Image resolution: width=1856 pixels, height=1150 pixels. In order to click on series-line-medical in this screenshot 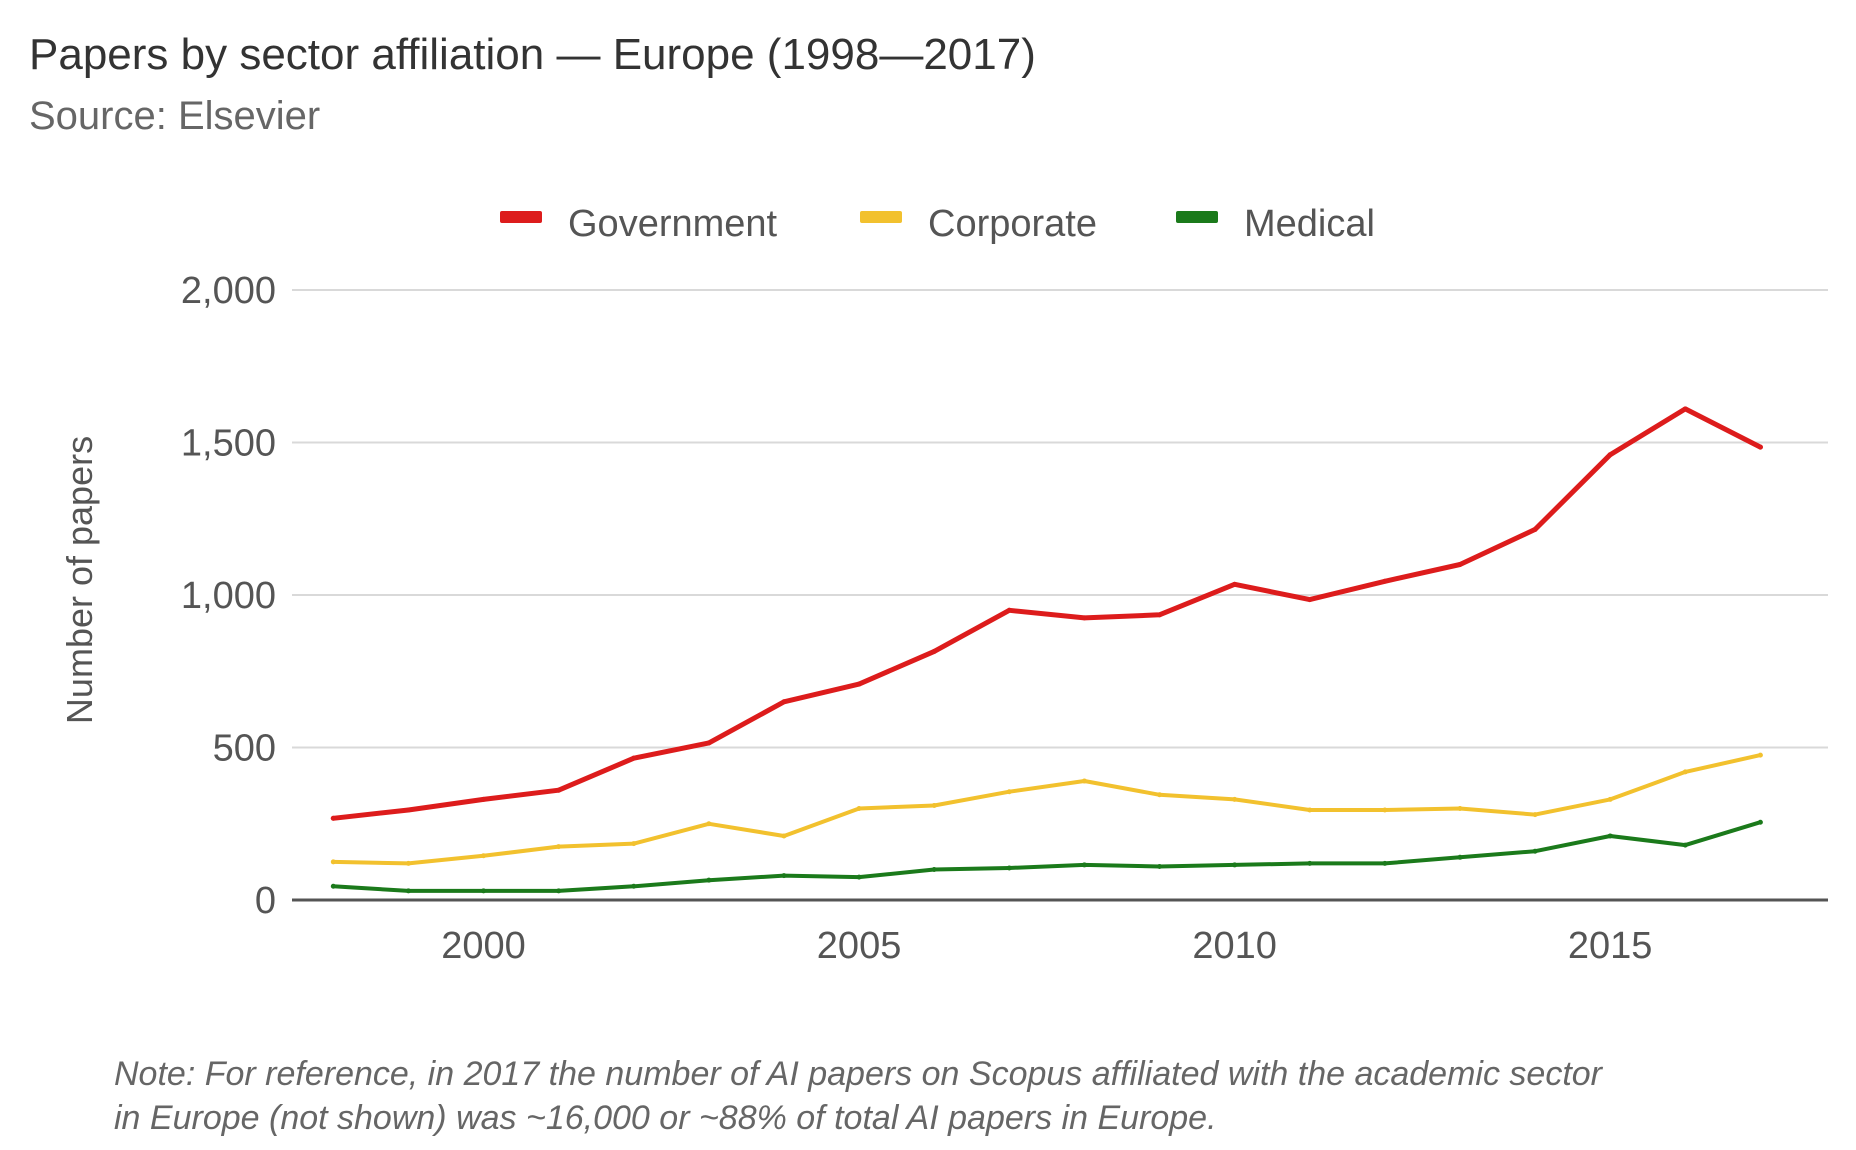, I will do `click(1047, 856)`.